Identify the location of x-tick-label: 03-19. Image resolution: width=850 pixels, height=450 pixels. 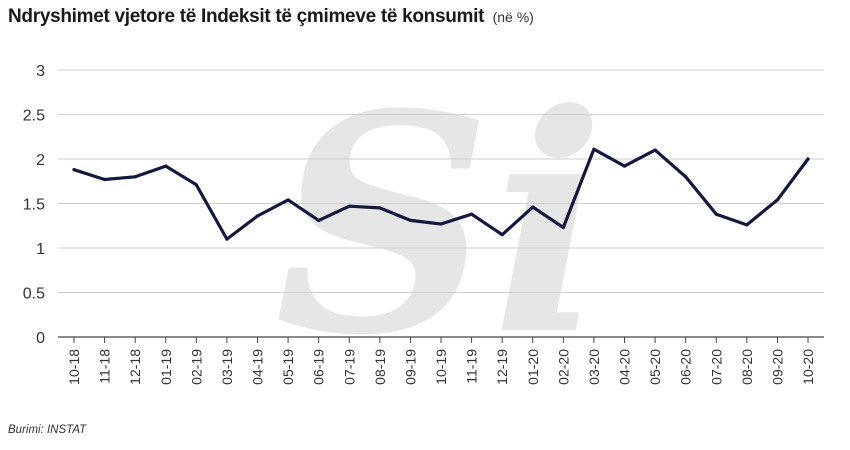
(227, 367).